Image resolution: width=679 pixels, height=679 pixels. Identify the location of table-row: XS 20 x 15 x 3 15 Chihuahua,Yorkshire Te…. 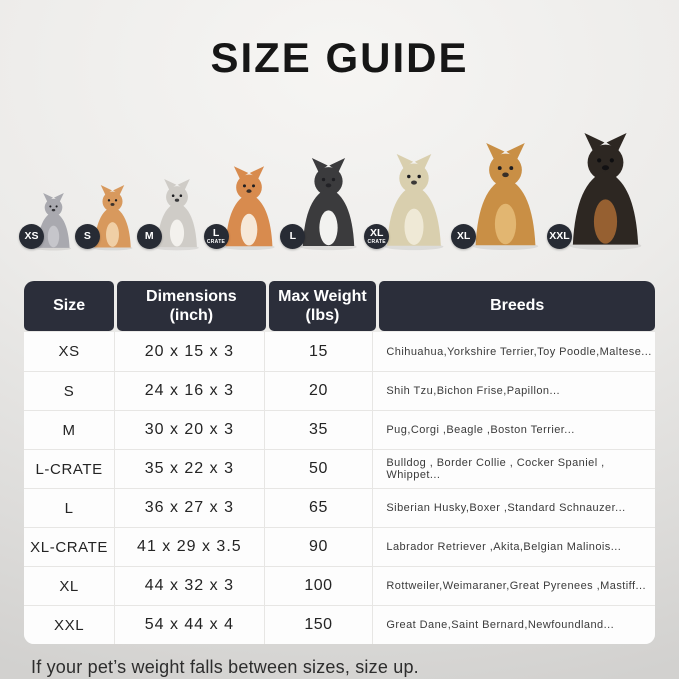
(339, 352).